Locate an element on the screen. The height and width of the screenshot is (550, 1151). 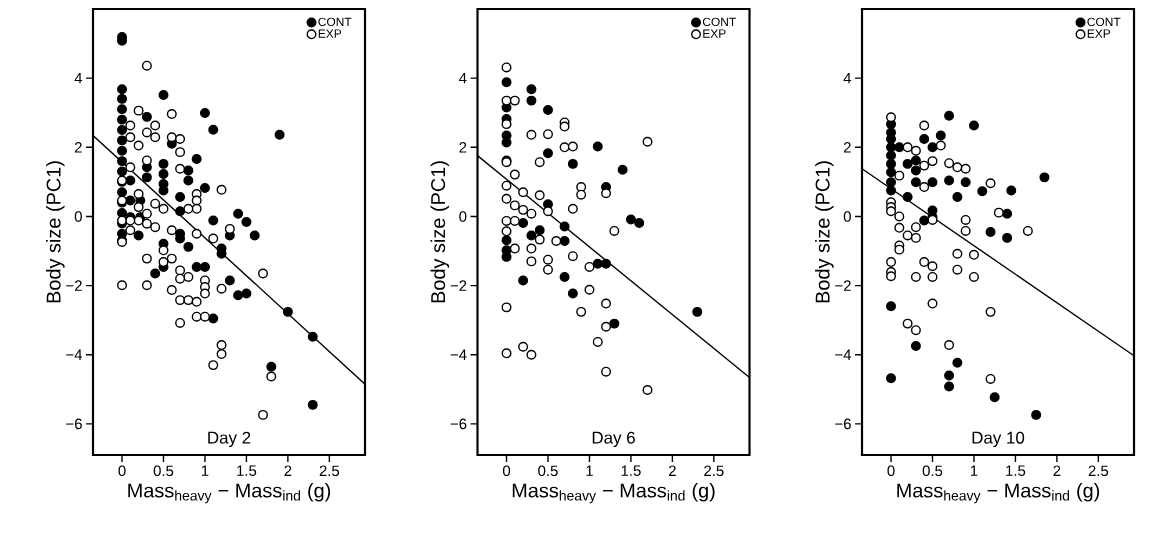
annotation: Day 6 is located at coordinates (613, 439).